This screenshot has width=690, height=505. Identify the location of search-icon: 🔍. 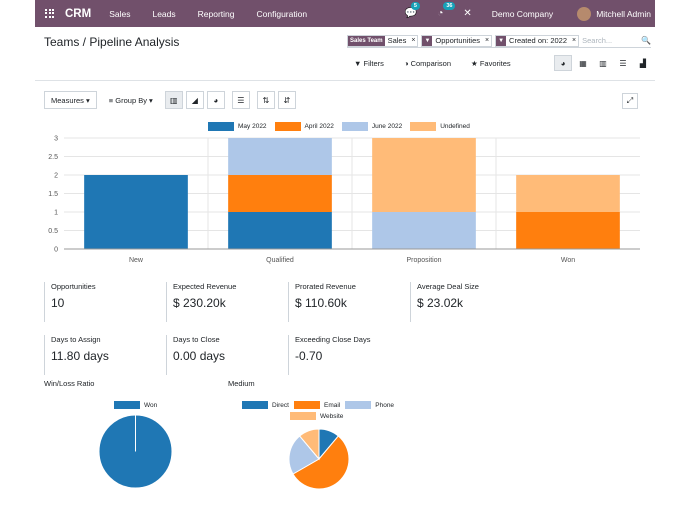
(646, 40).